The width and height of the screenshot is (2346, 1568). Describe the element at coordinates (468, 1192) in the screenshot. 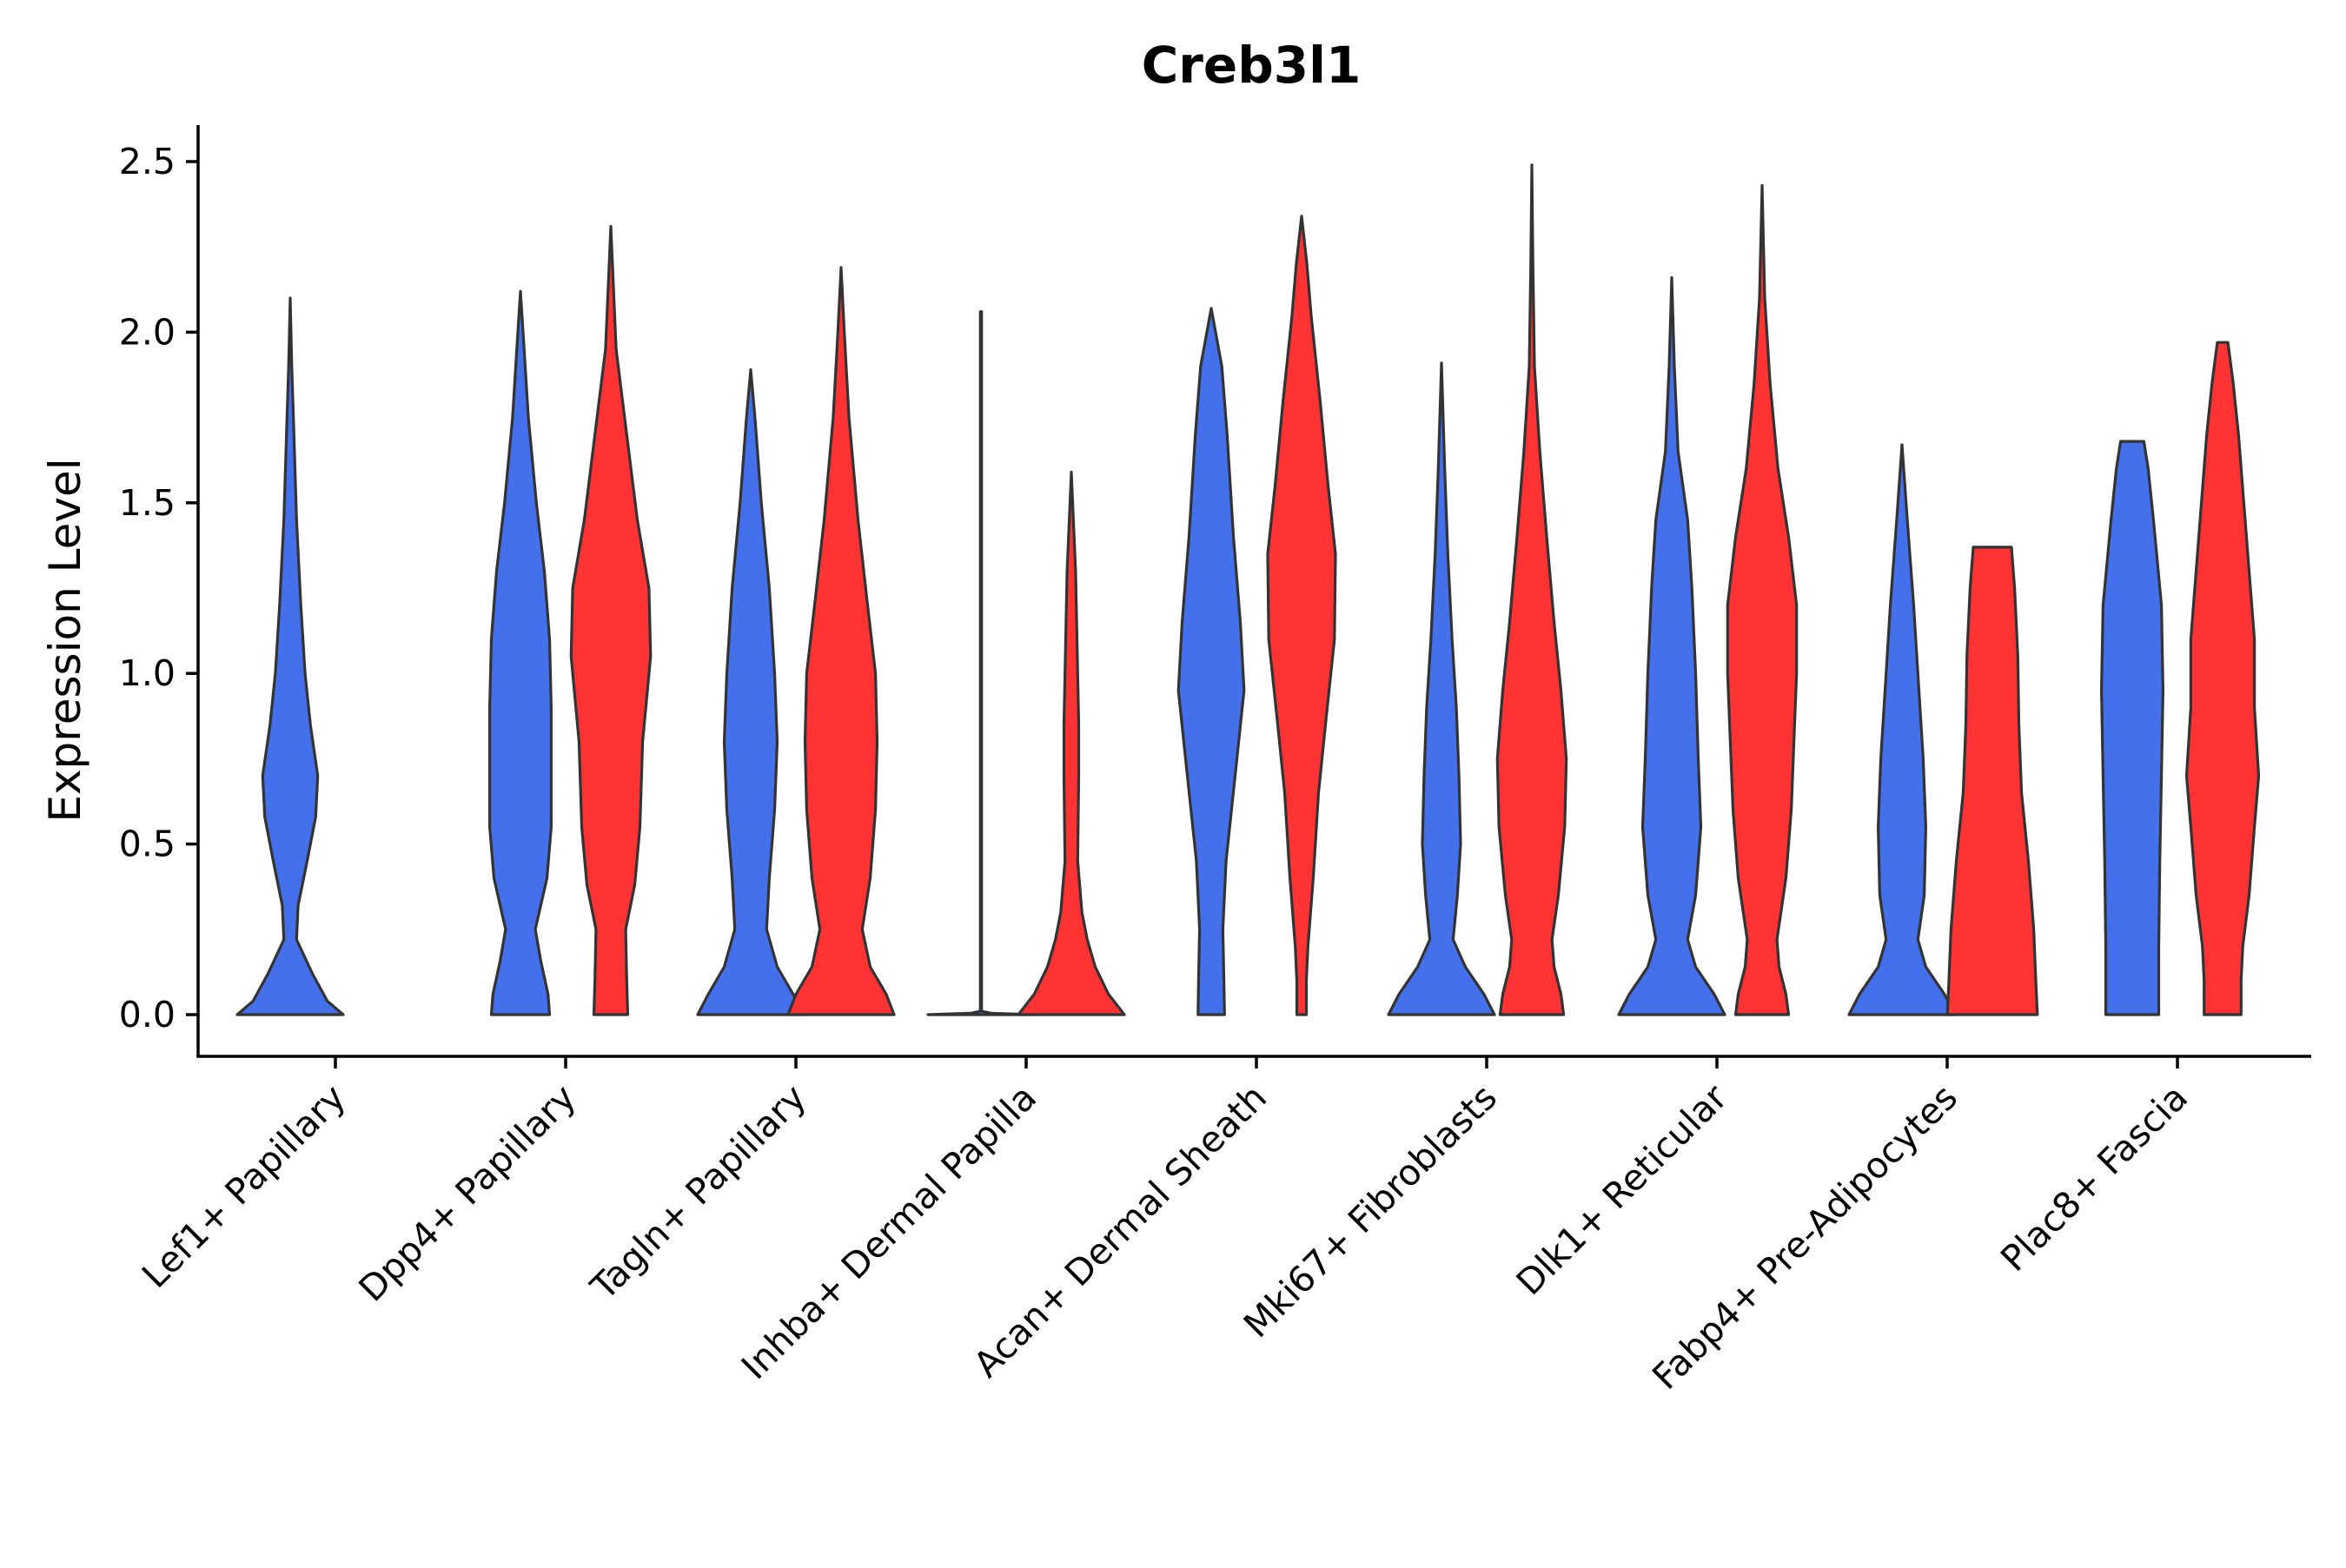

I see `x-tick-label: Dpp4+ Papillary` at that location.